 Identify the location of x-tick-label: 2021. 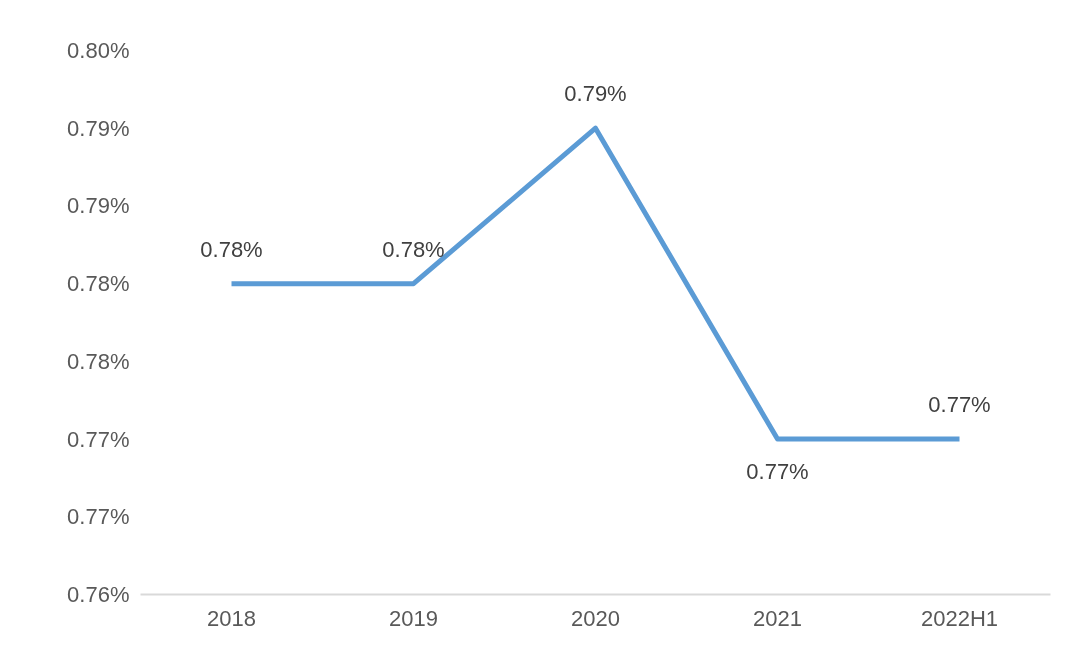
(777, 618).